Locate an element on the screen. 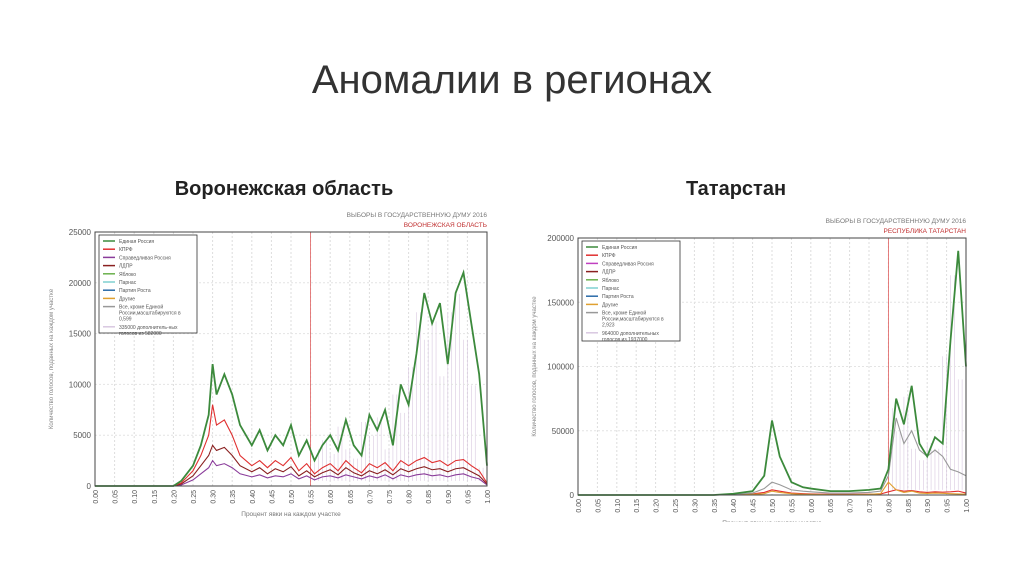 The width and height of the screenshot is (1024, 574). legend-entry: 964000 дополнительных голосов из 1937000 is located at coordinates (630, 337).